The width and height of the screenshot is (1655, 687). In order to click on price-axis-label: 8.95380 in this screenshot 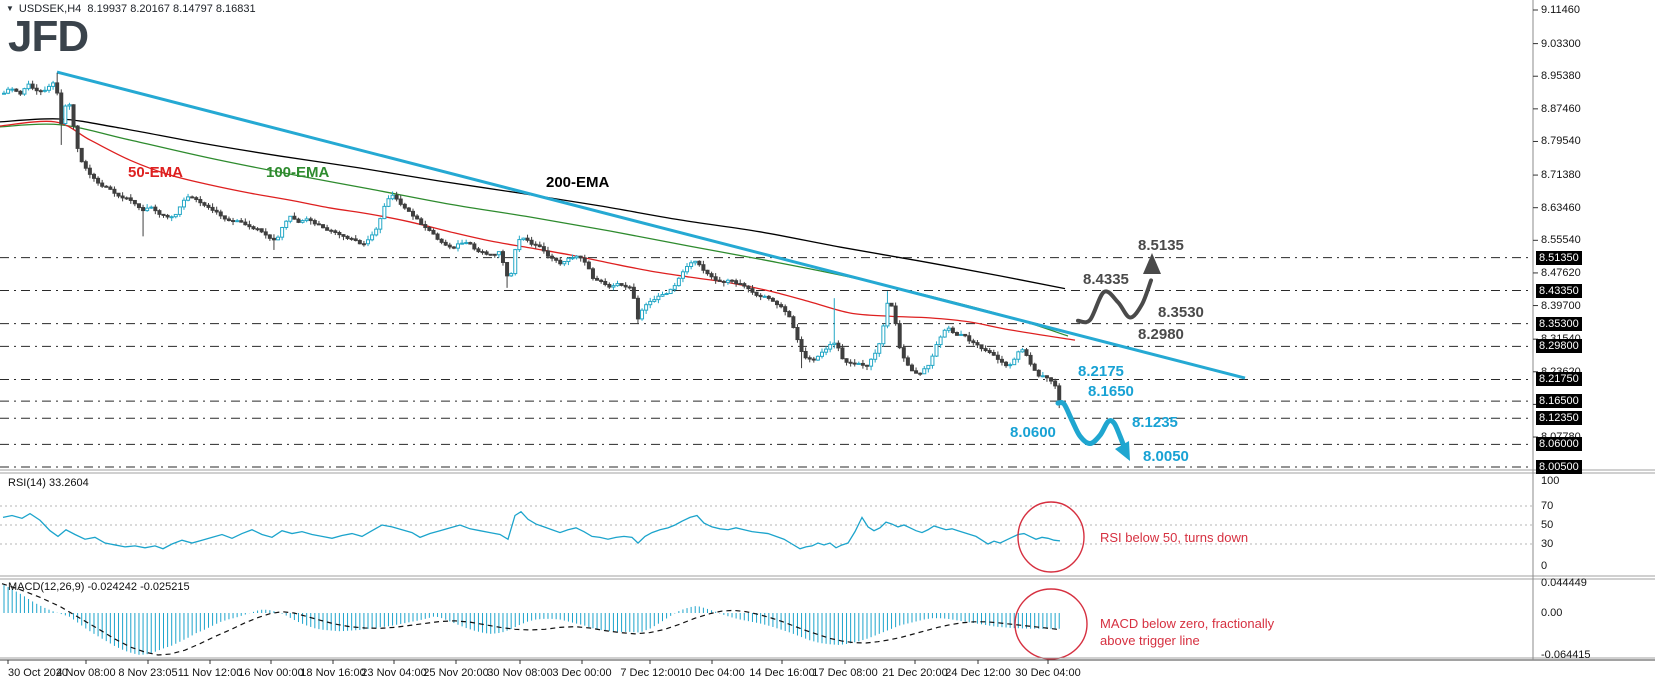, I will do `click(1561, 76)`.